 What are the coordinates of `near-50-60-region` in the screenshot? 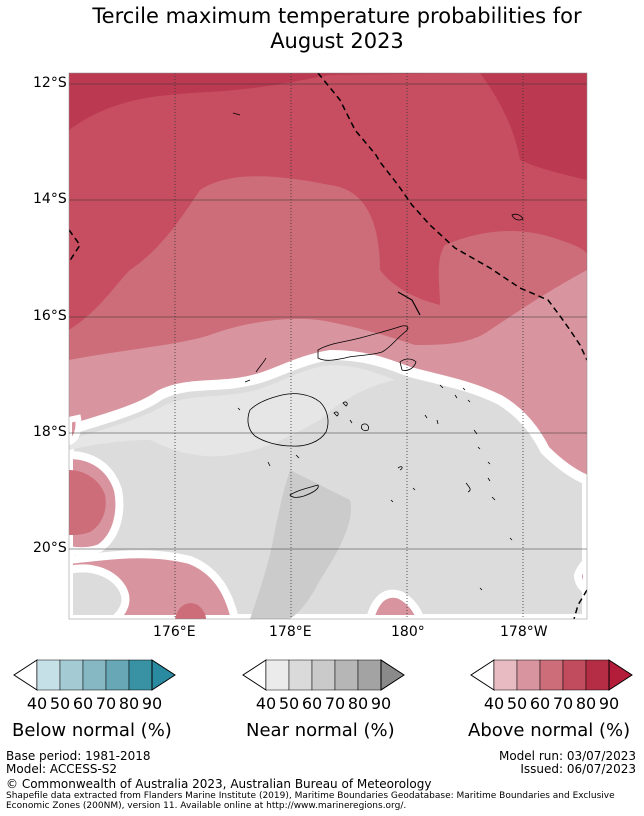 It's located at (300, 544).